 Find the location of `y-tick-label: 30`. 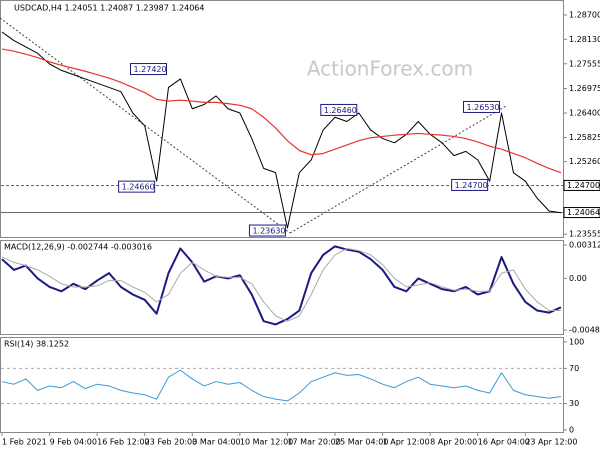

y-tick-label: 30 is located at coordinates (574, 403).